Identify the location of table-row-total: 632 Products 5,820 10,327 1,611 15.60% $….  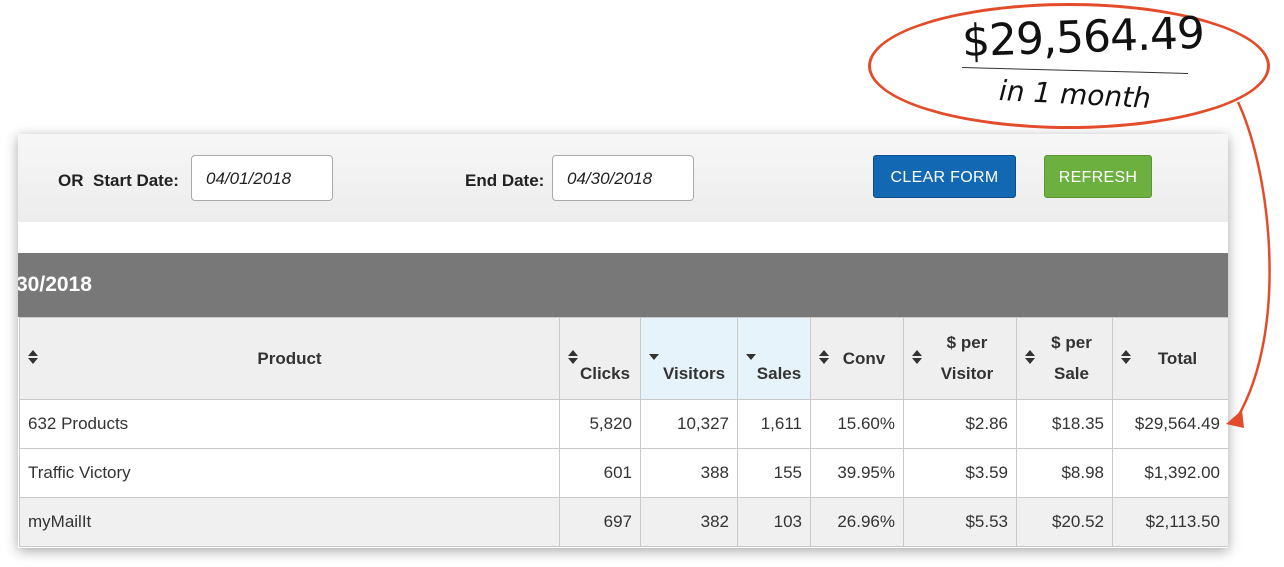
(623, 424).